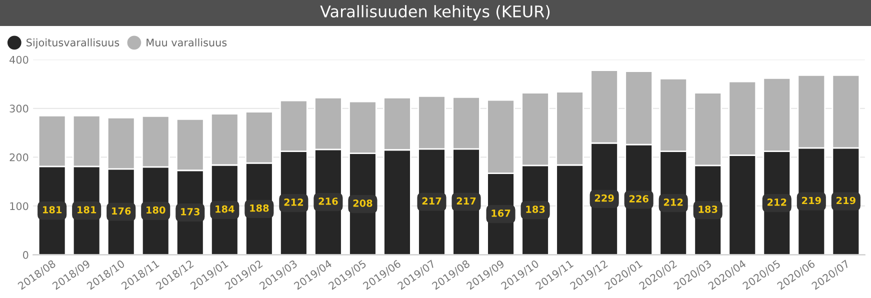  What do you see at coordinates (73, 43) in the screenshot?
I see `legend-label: Sijoitusvarallisuus` at bounding box center [73, 43].